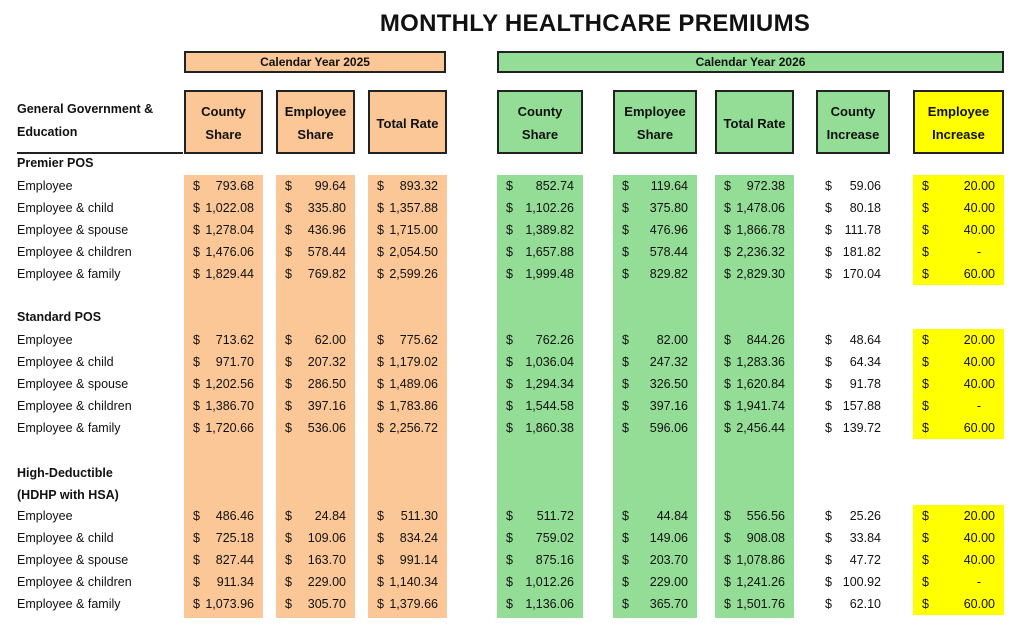 This screenshot has width=1024, height=642. Describe the element at coordinates (861, 274) in the screenshot. I see `value: 170.04` at that location.